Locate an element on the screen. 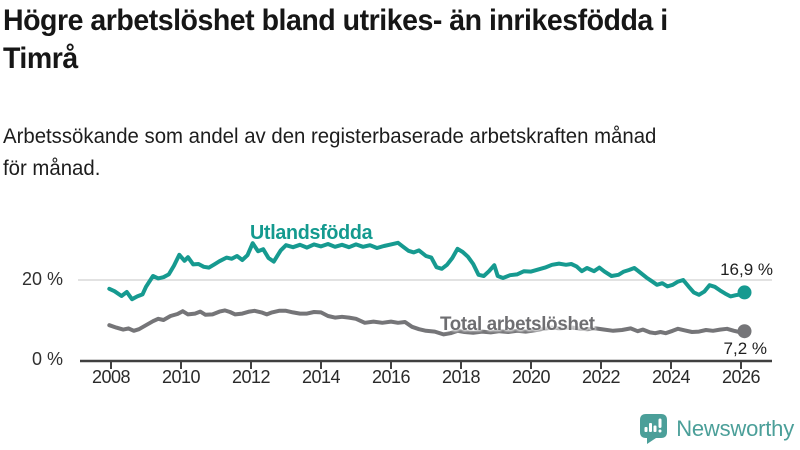  series-label-utlandsfodda: Utlandsfödda is located at coordinates (311, 232).